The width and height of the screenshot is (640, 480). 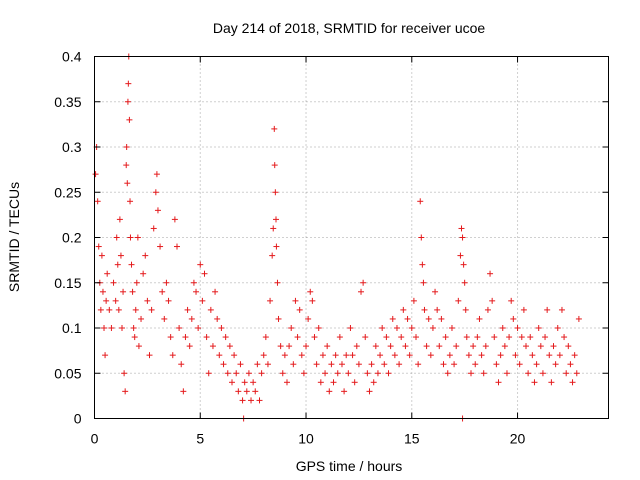 I want to click on x-tick-label: 15, so click(x=412, y=439).